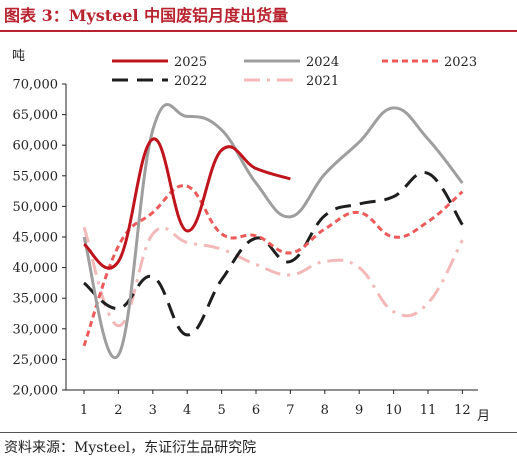 This screenshot has width=517, height=461. I want to click on y-tick-label: 50,000, so click(36, 207).